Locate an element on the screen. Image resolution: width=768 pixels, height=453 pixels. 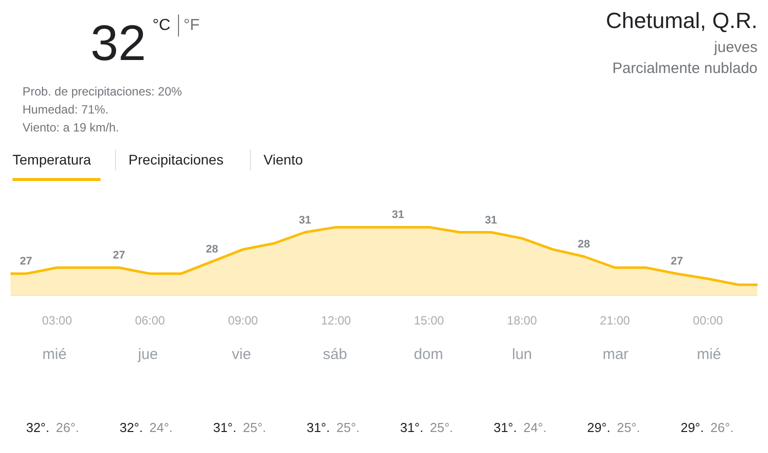
category-label: dom is located at coordinates (429, 354).